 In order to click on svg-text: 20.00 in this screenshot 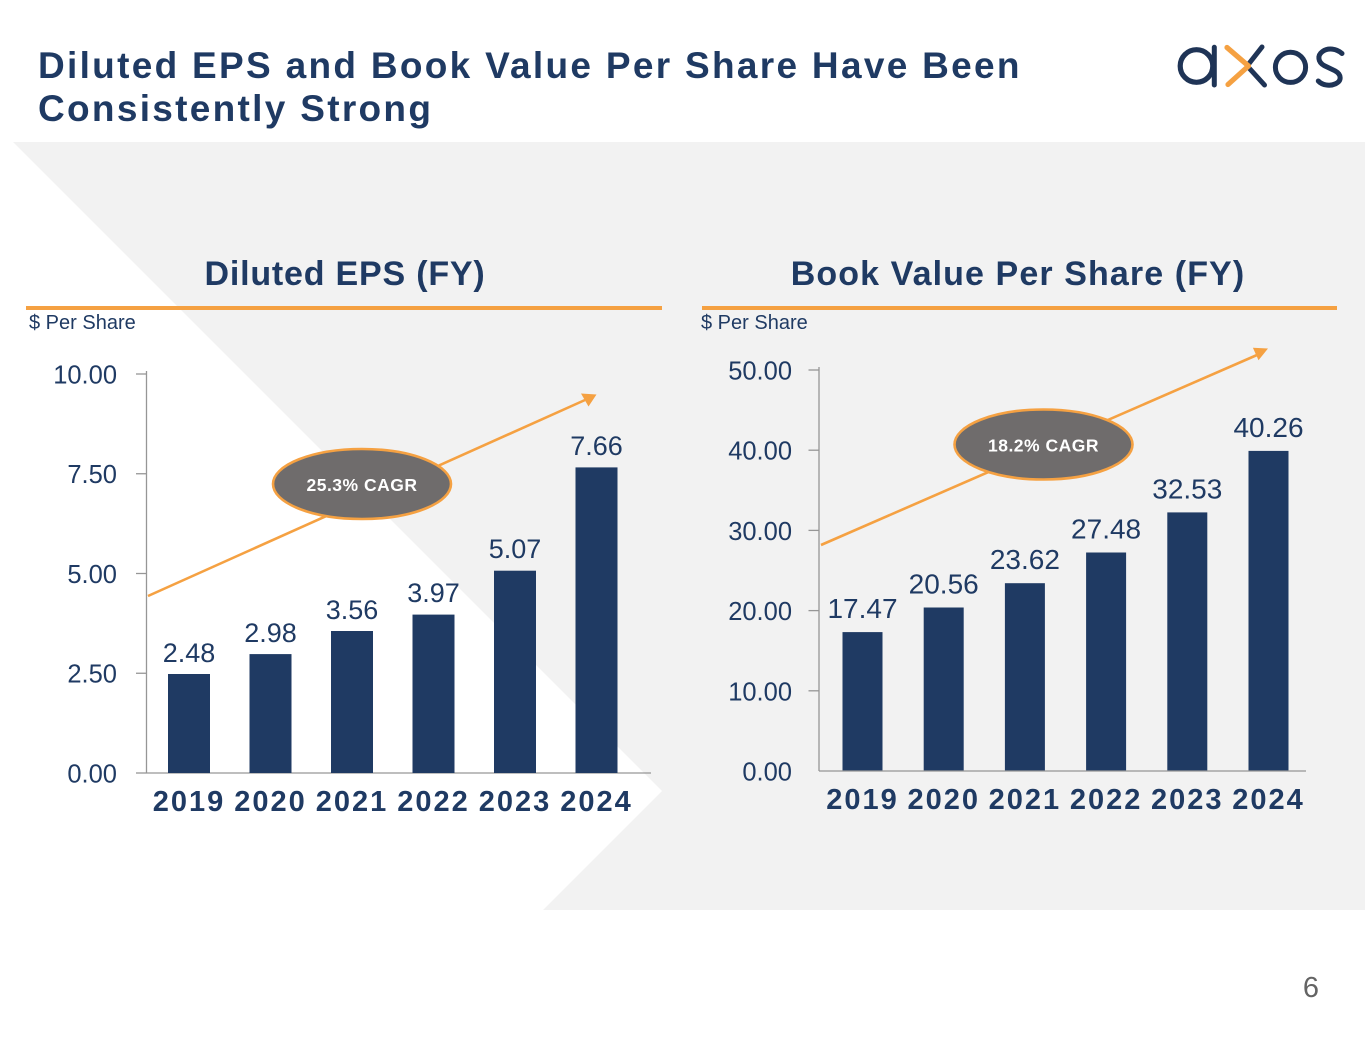, I will do `click(760, 612)`.